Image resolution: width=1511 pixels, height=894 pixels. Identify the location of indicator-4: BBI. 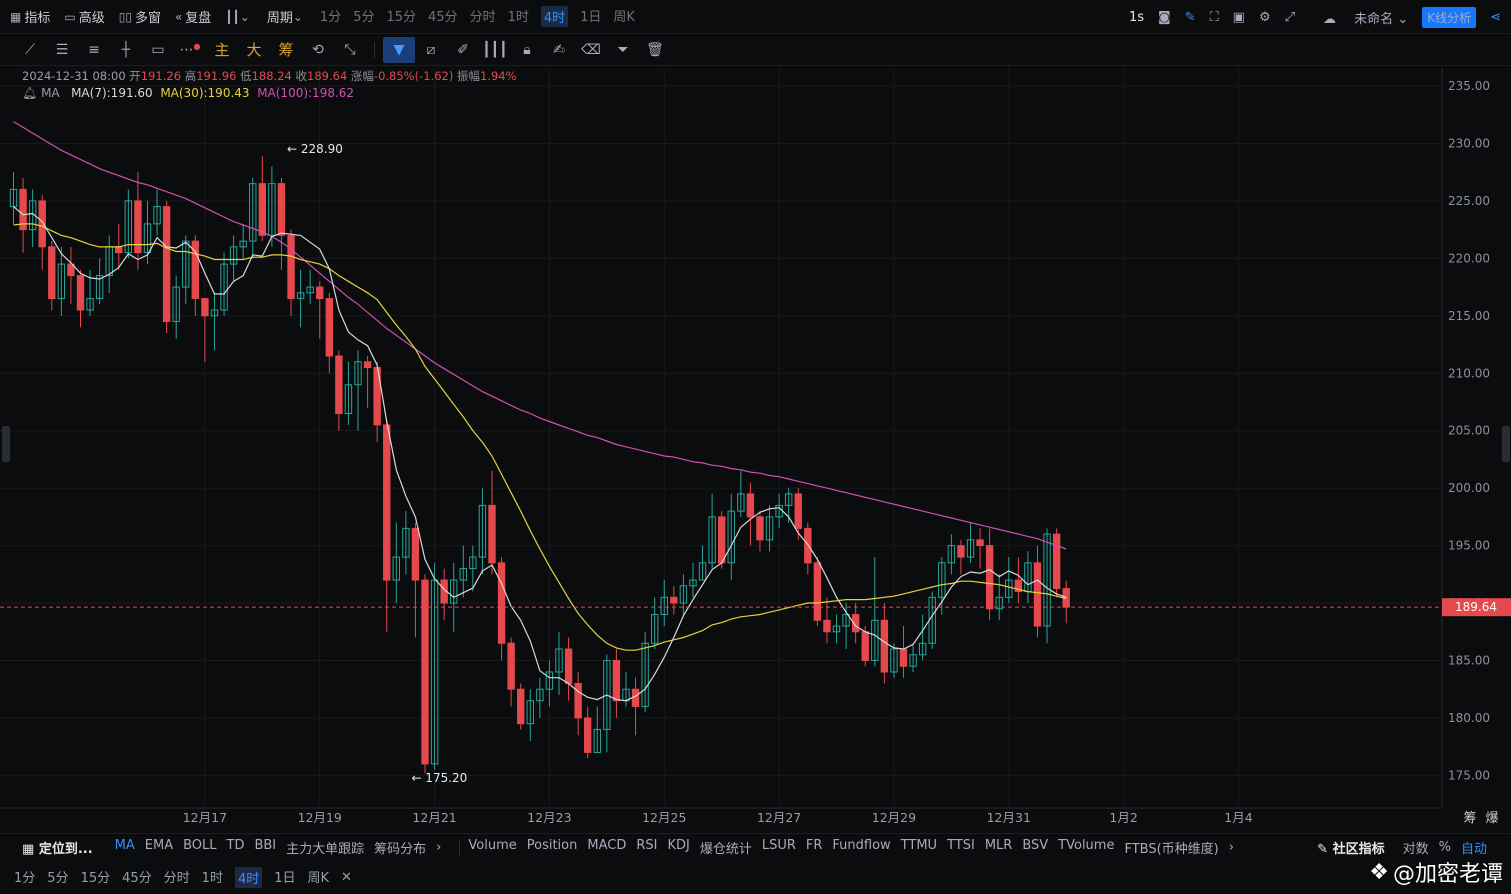
(265, 845).